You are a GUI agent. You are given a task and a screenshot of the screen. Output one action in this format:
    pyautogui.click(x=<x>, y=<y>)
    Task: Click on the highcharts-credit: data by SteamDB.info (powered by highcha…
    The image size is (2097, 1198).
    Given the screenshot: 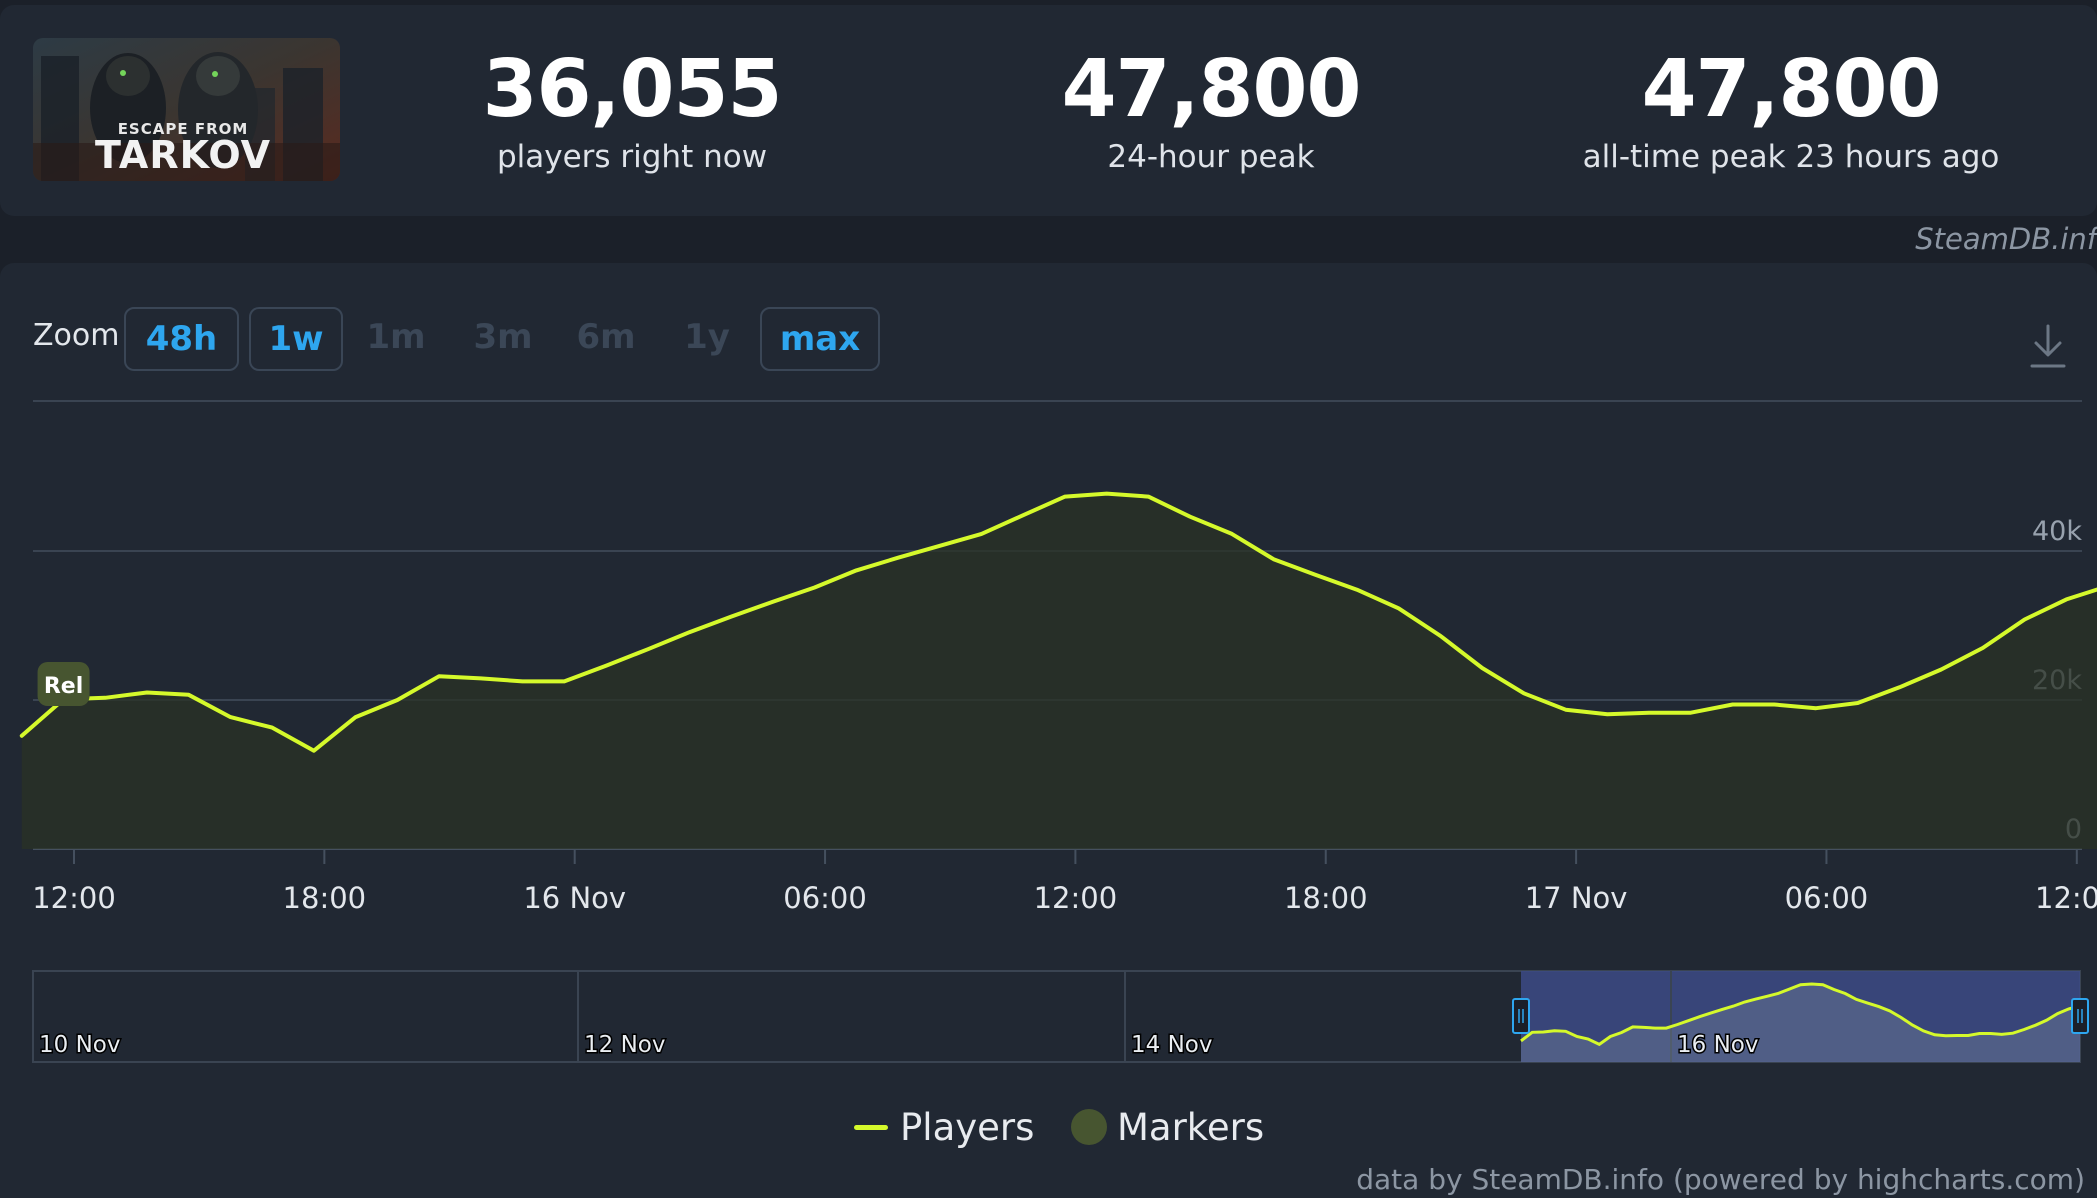 What is the action you would take?
    pyautogui.click(x=1720, y=1179)
    